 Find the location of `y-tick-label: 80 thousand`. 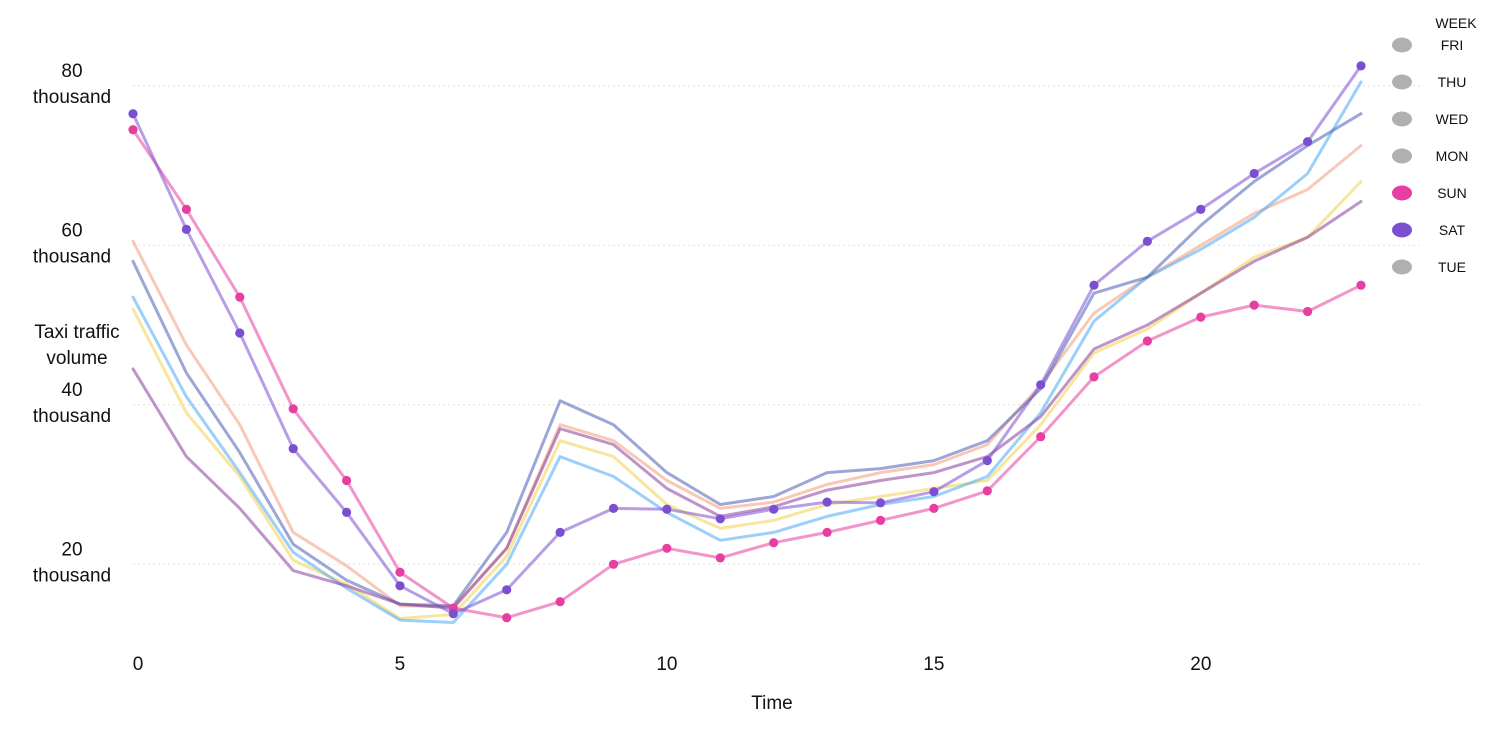

y-tick-label: 80 thousand is located at coordinates (72, 84).